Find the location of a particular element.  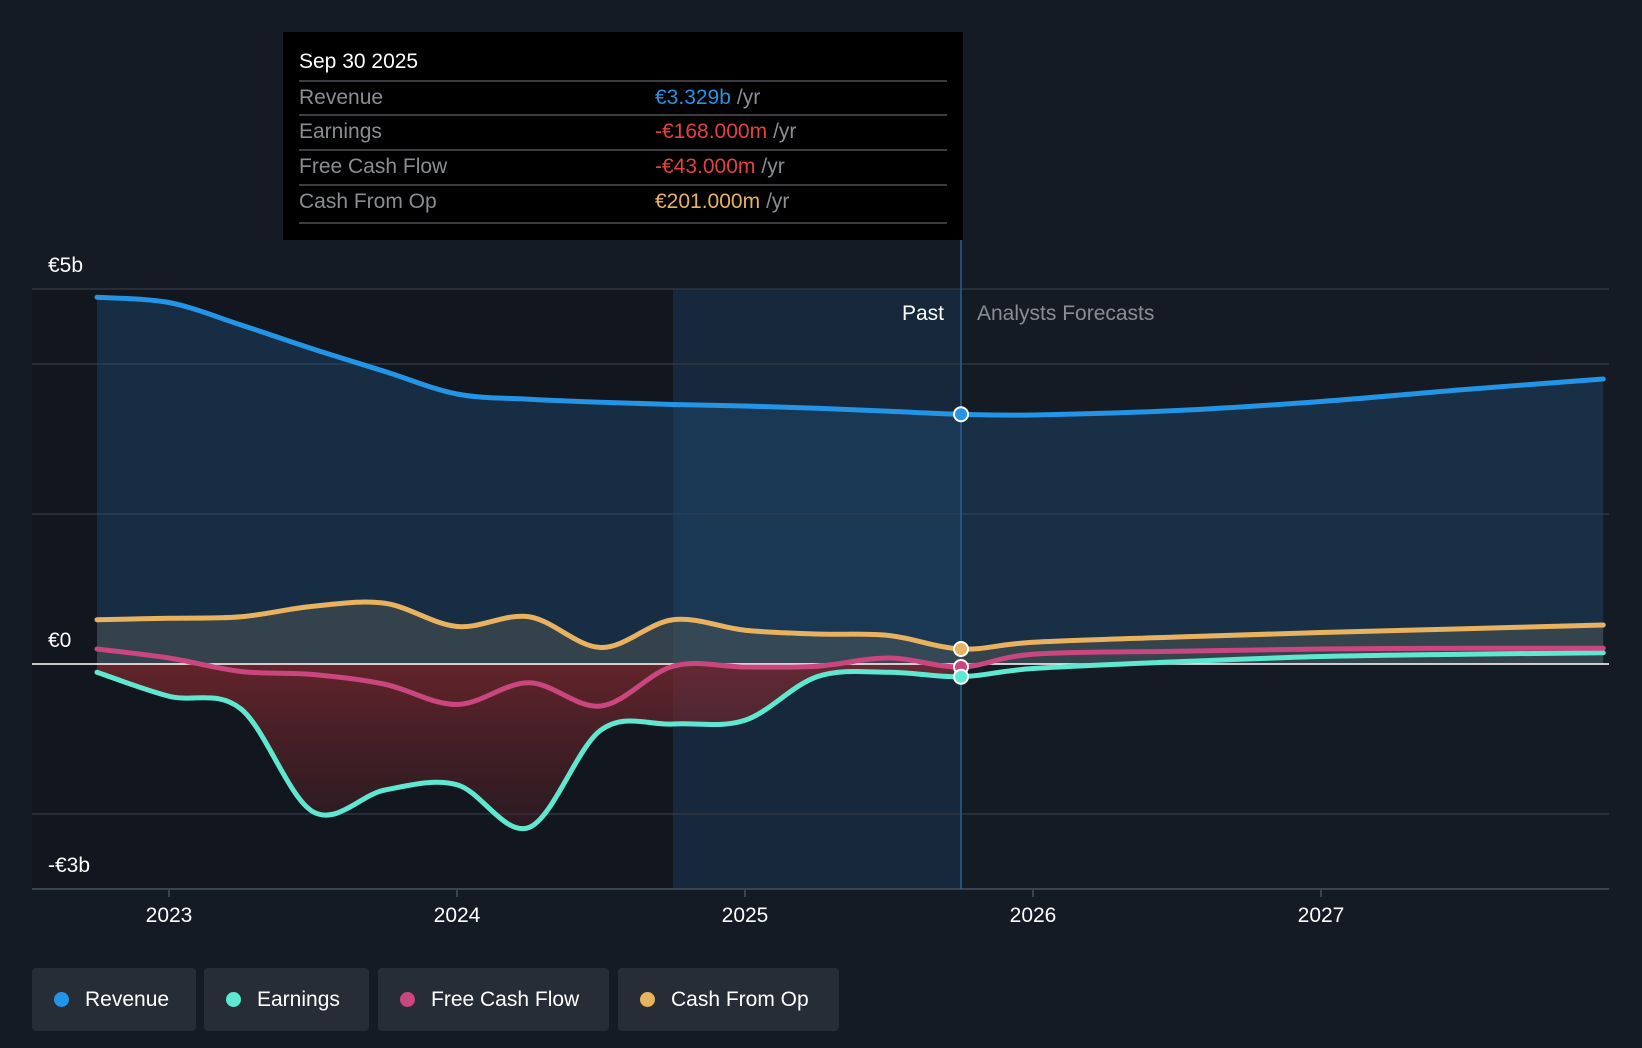

tooltip-date: Sep 30 2025 is located at coordinates (359, 61).